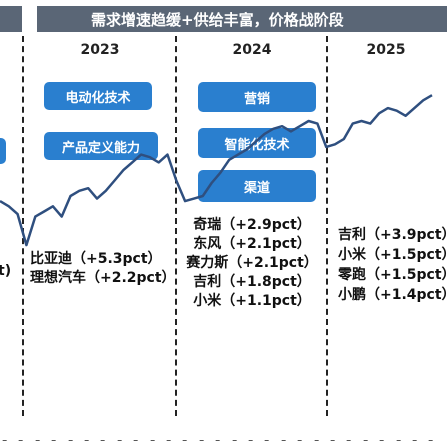 The width and height of the screenshot is (447, 444). I want to click on header-banner: 需求增速趋缓+供给丰富，价格战阶段, so click(242, 19).